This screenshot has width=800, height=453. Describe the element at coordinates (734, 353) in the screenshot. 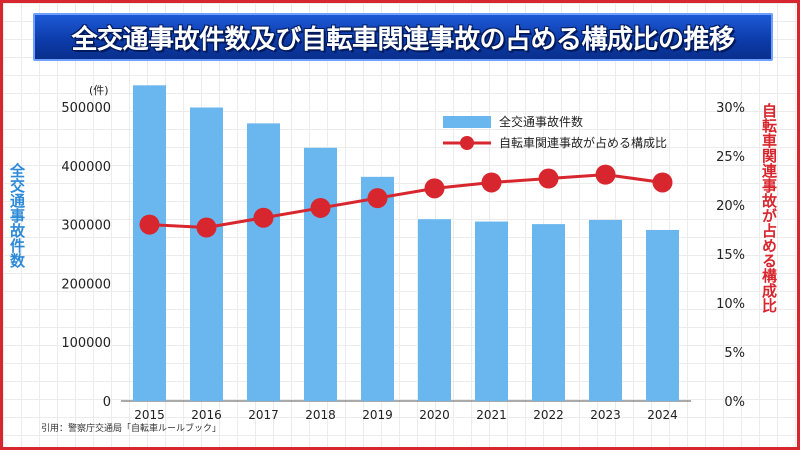

I see `right-tick-label: 5%` at that location.